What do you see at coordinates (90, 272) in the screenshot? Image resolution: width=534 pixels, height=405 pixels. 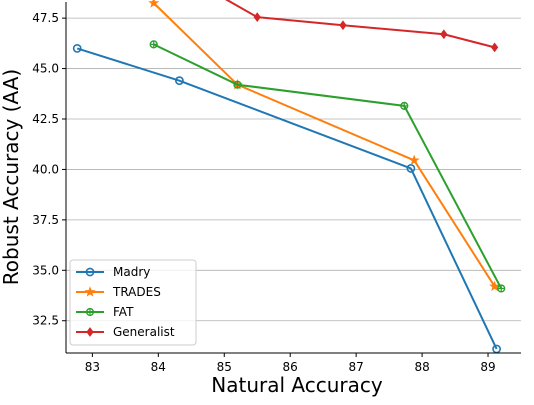 I see `legend-marker-madry` at bounding box center [90, 272].